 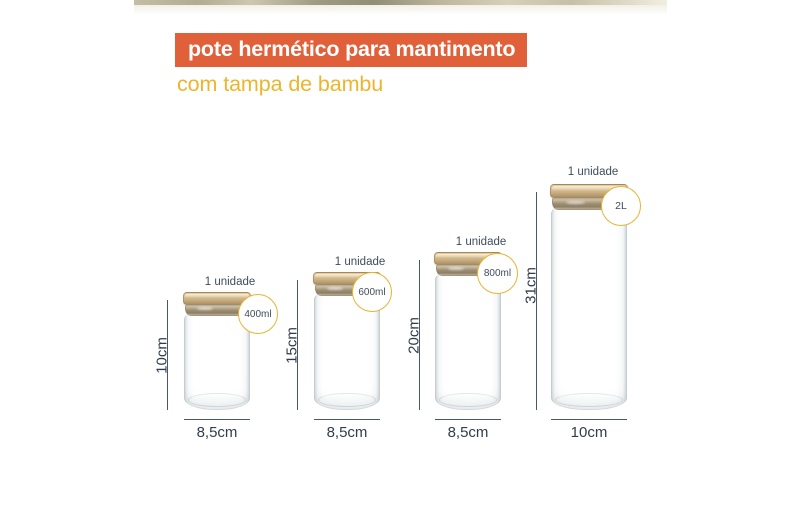 I want to click on volume-badge-600ml: 600ml, so click(x=372, y=292).